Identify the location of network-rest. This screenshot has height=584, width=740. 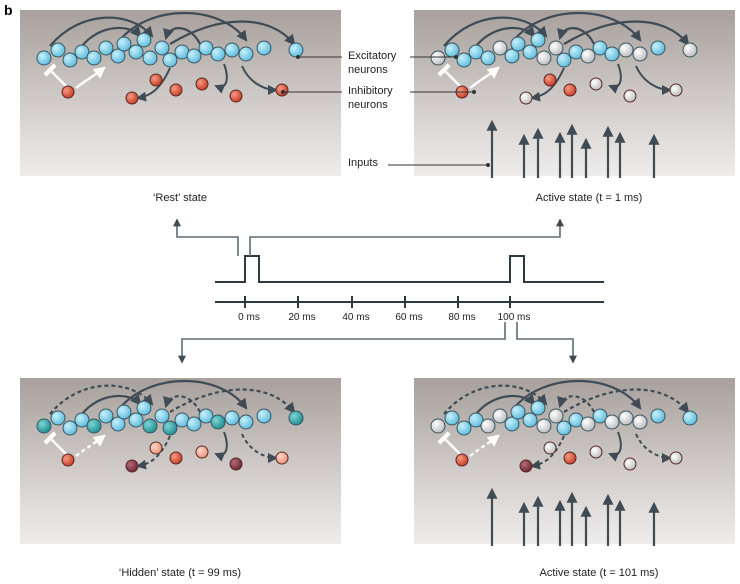
(170, 58).